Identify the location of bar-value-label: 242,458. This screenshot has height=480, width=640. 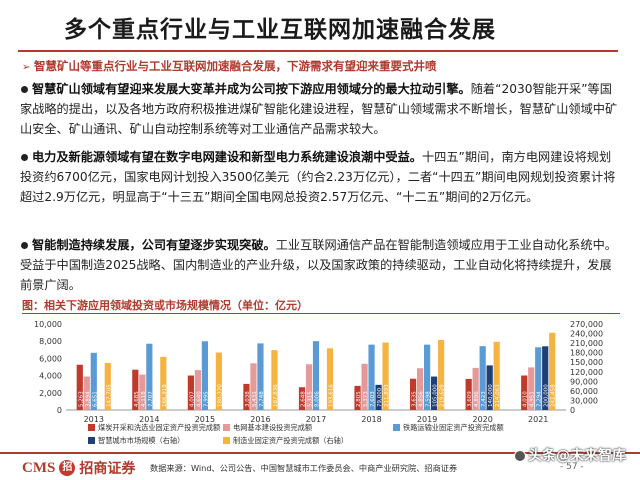
(554, 395).